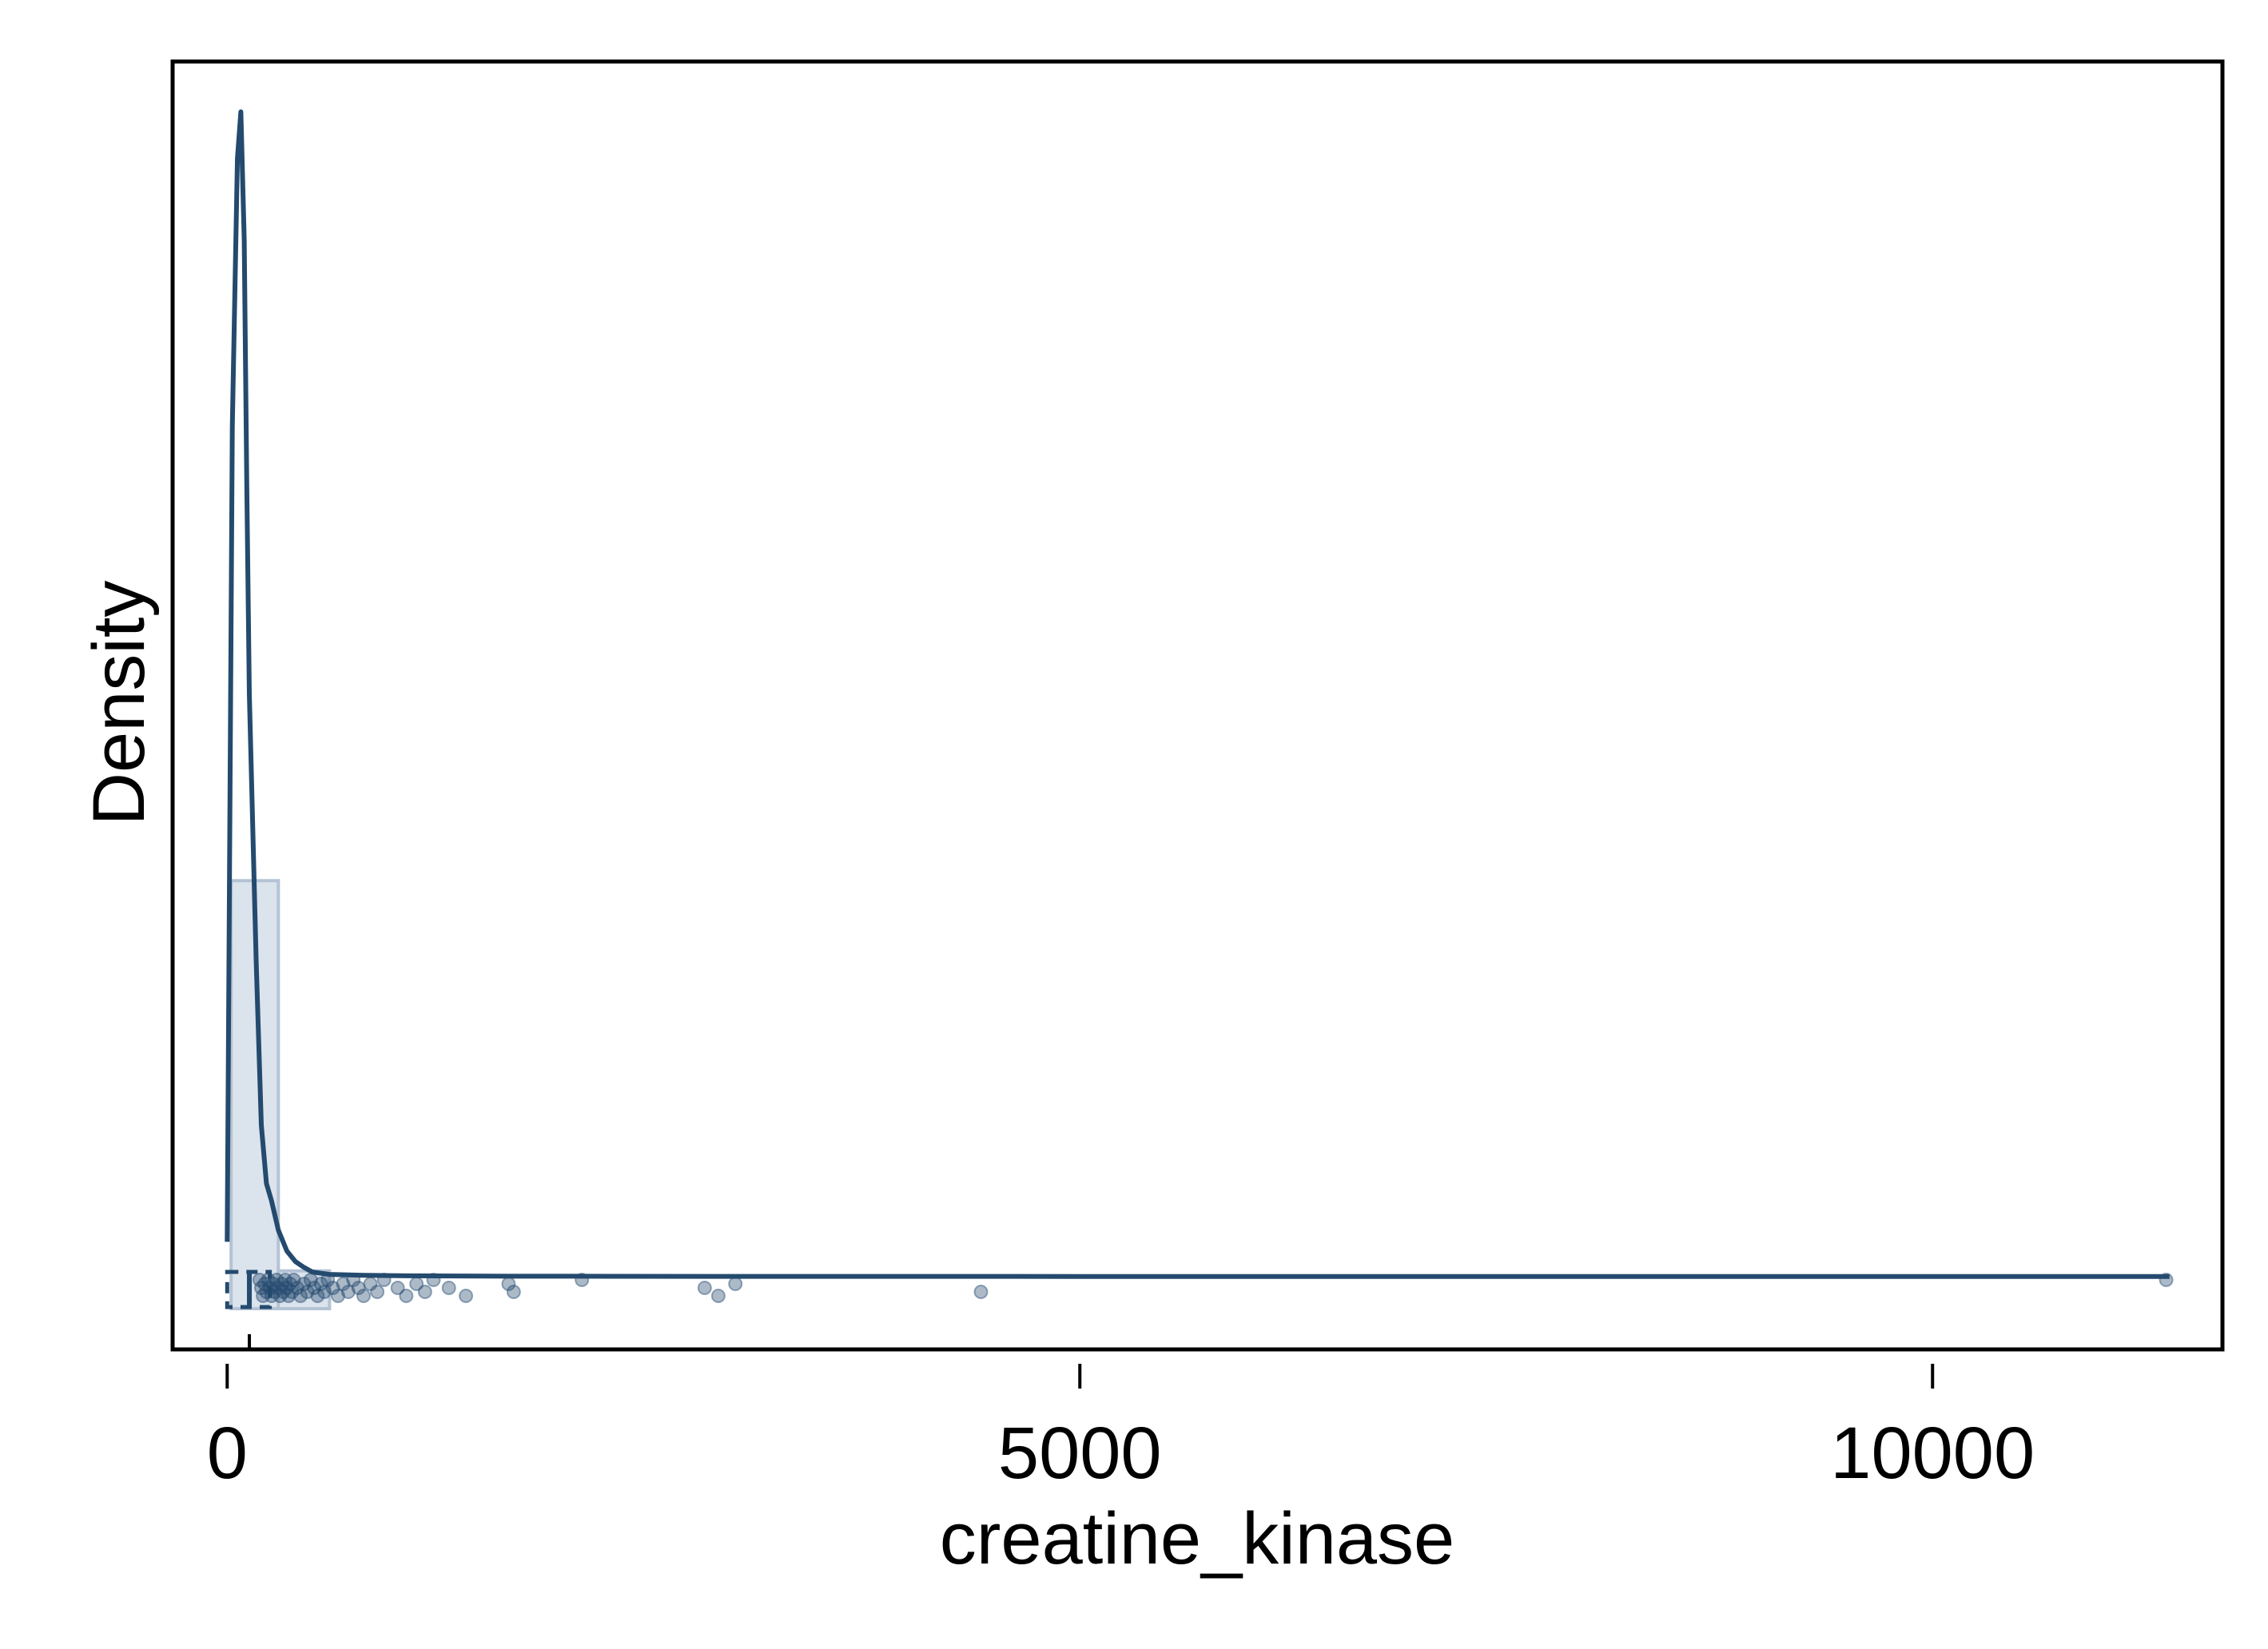 The width and height of the screenshot is (2268, 1649). Describe the element at coordinates (227, 1453) in the screenshot. I see `x-tick-label: 0` at that location.